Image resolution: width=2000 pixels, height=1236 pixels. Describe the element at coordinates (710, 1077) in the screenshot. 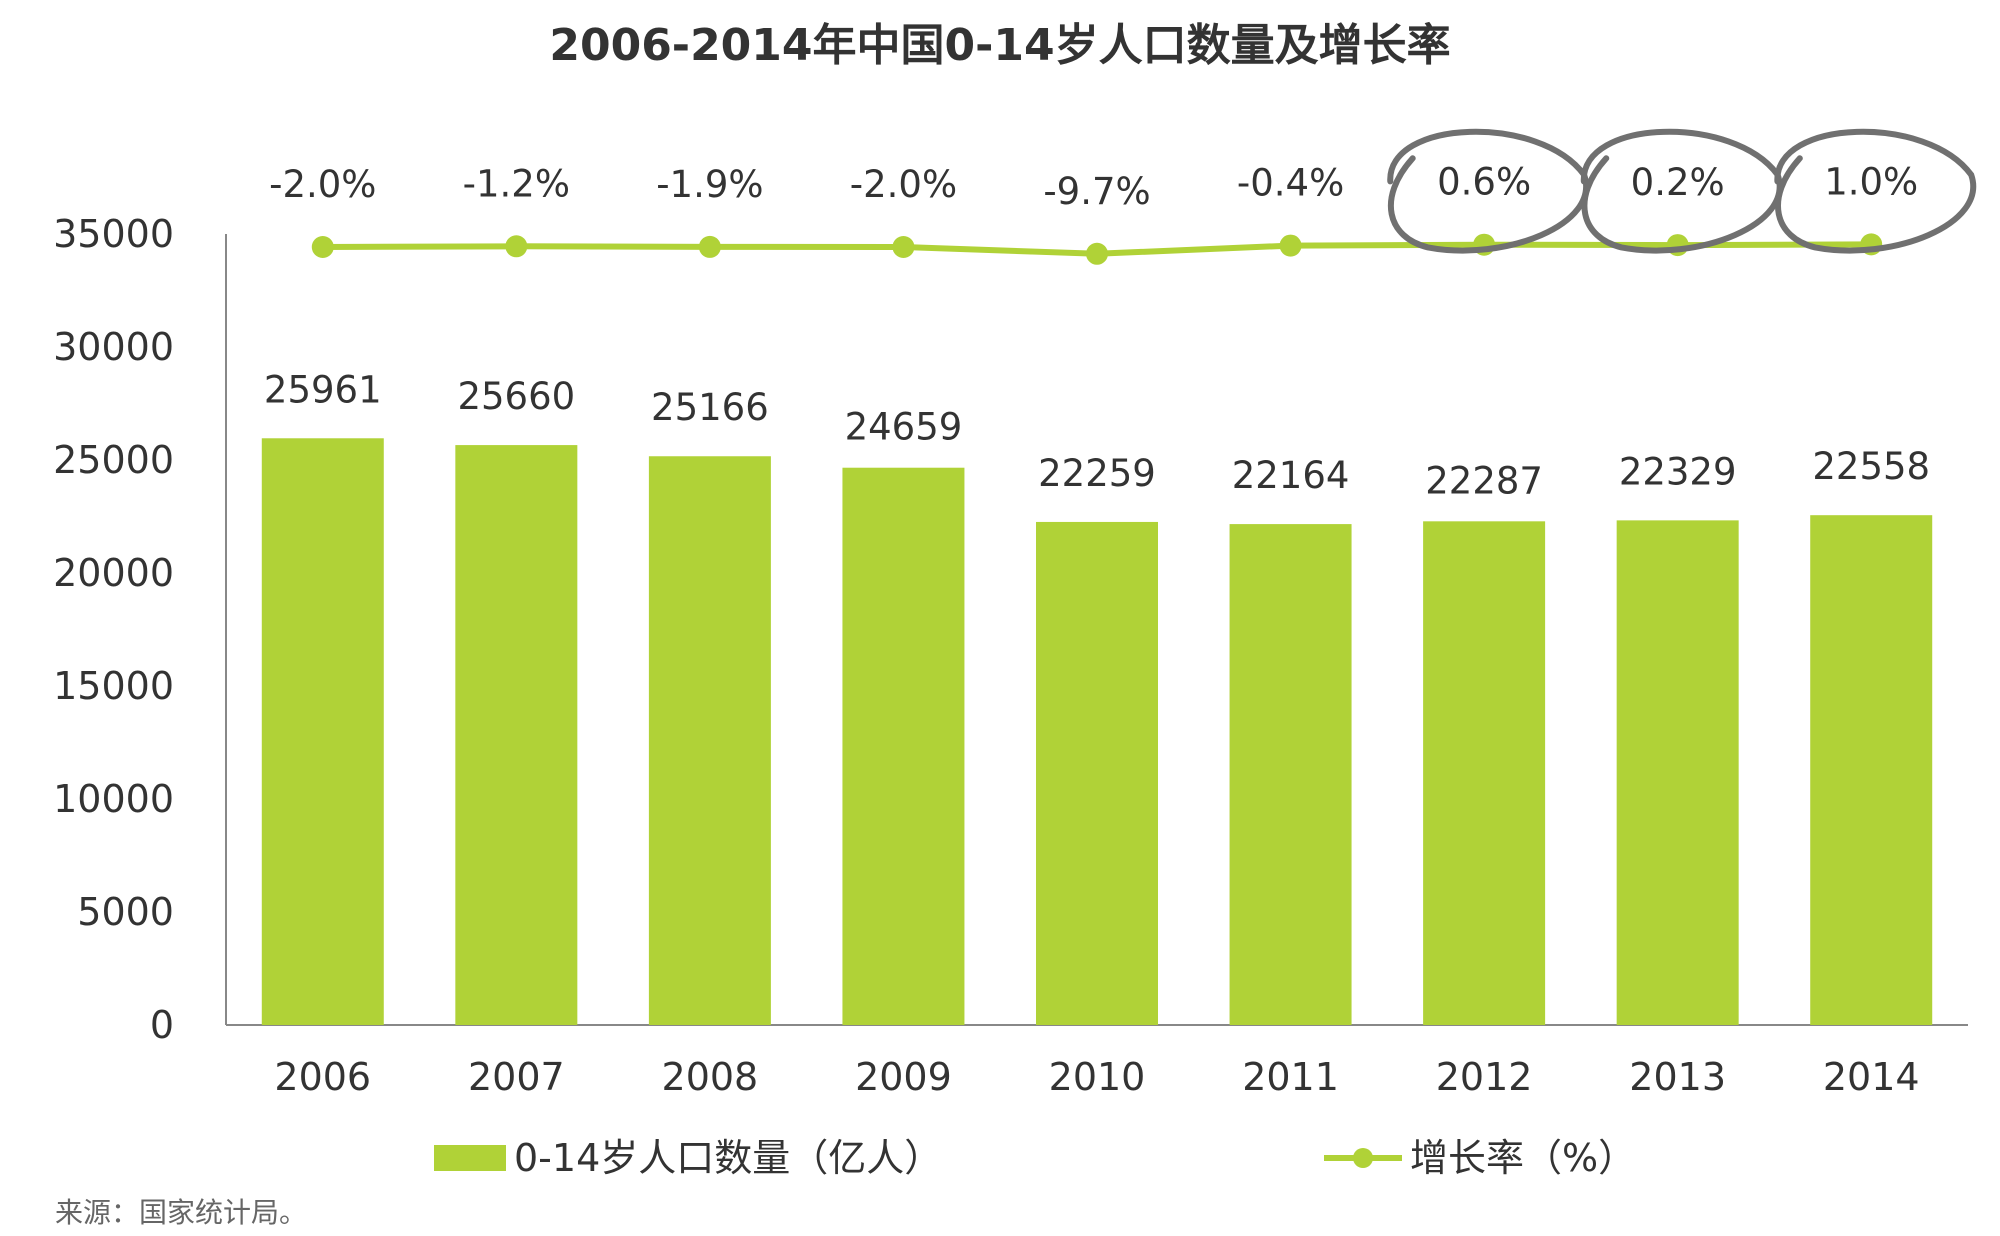

I see `x-tick-label: 2008` at that location.